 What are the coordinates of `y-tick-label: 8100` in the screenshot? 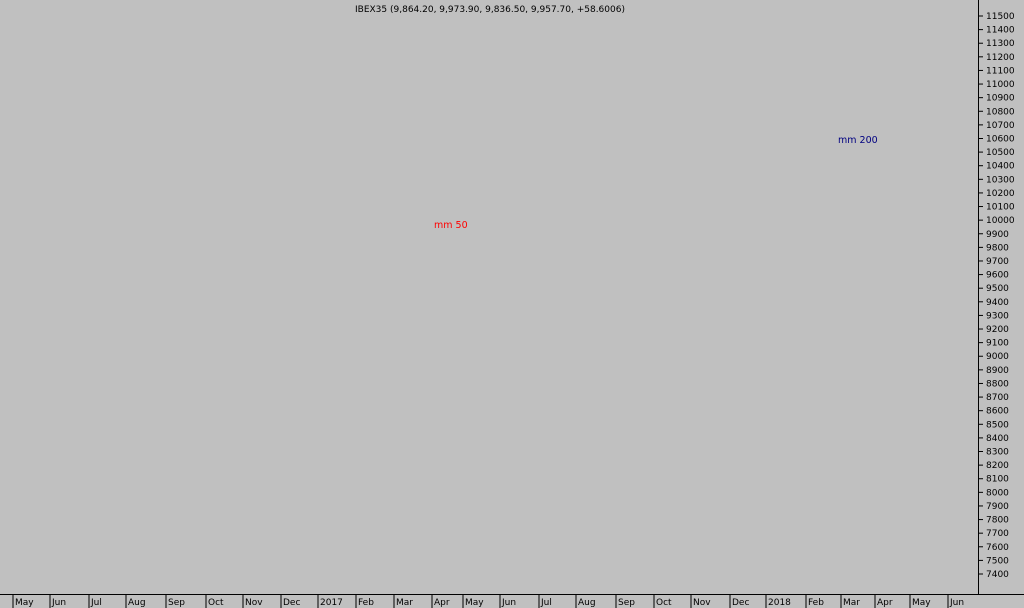 It's located at (997, 480).